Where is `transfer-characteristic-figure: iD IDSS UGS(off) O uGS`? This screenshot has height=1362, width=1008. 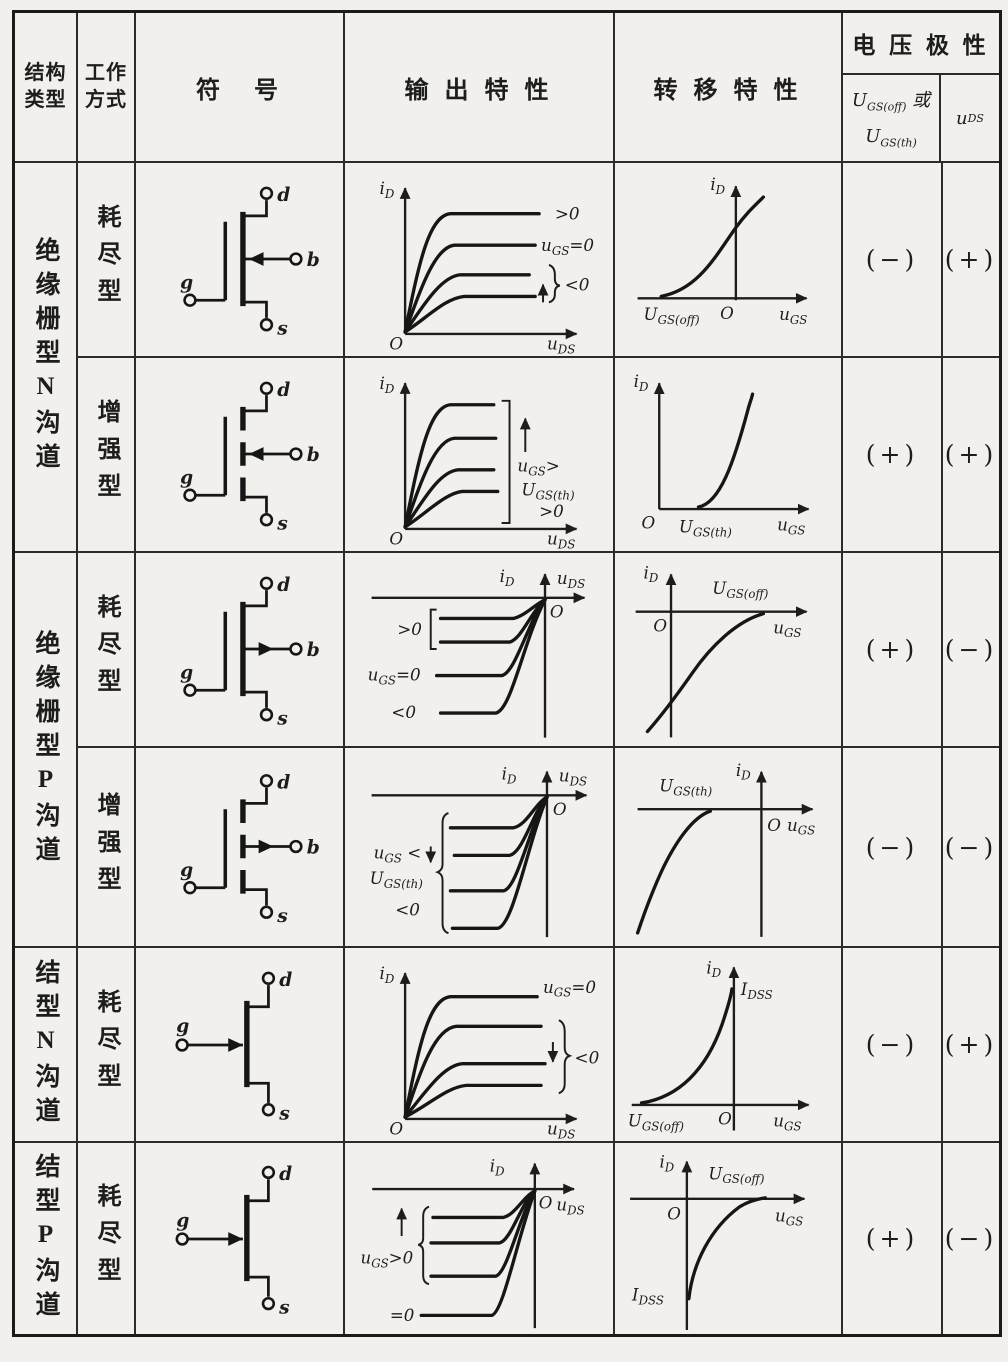 transfer-characteristic-figure: iD IDSS UGS(off) O uGS is located at coordinates (719, 1045).